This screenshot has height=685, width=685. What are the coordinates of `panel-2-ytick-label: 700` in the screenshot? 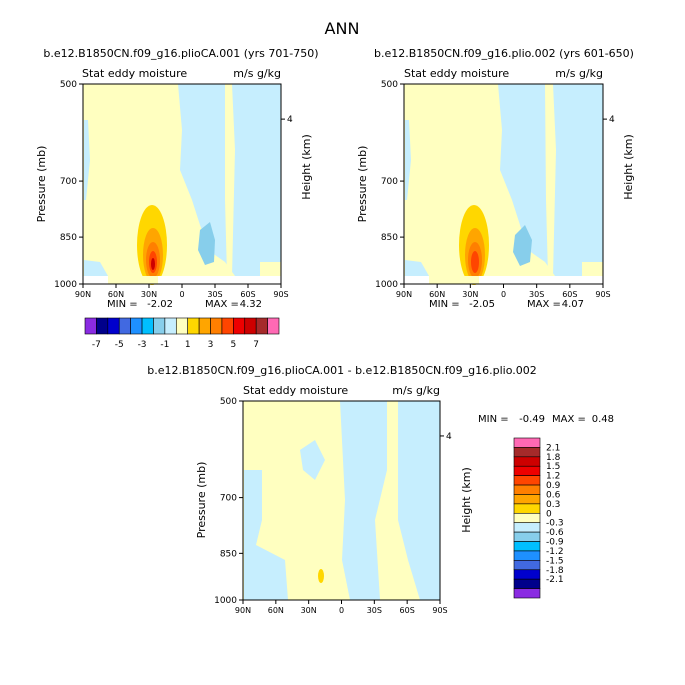 It's located at (389, 182).